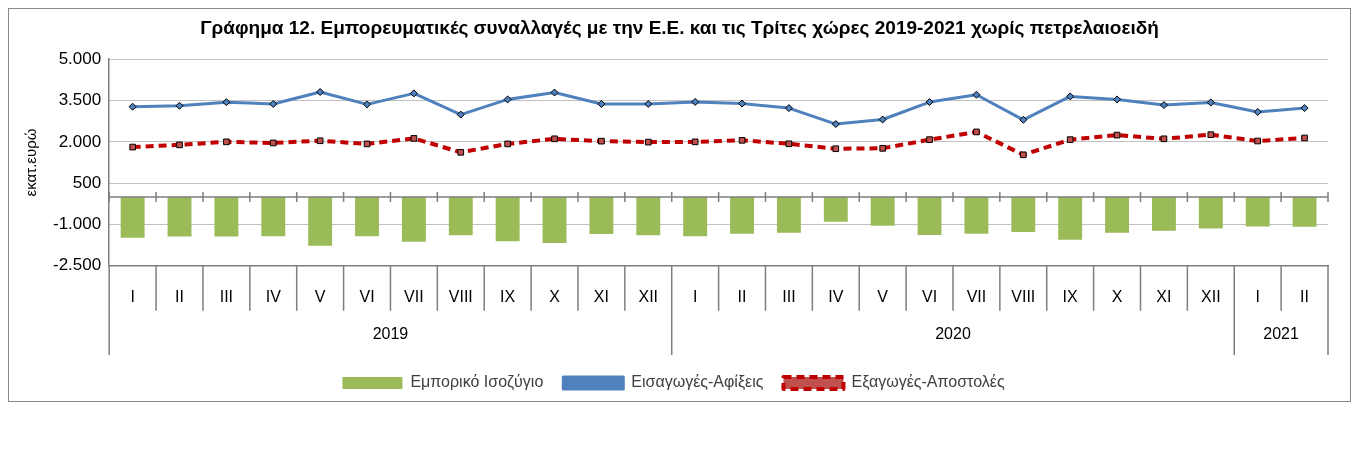  What do you see at coordinates (477, 382) in the screenshot?
I see `legend-label: Εμπορικό Ισοζύγιο` at bounding box center [477, 382].